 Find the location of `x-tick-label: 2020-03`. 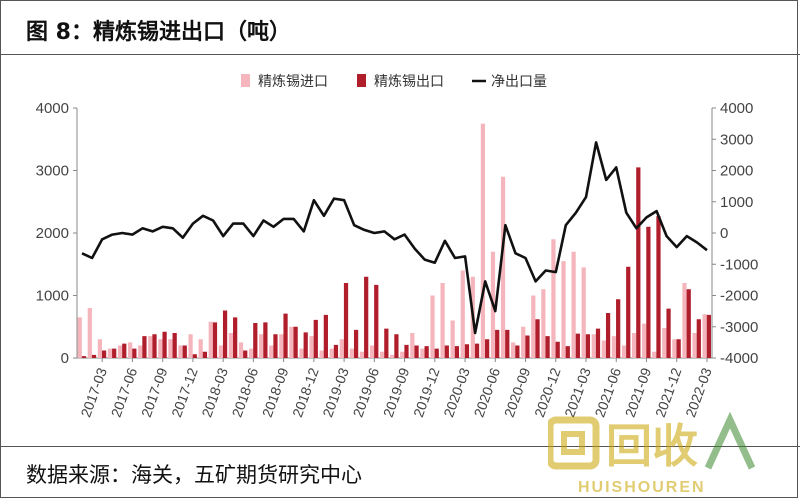

x-tick-label: 2020-03 is located at coordinates (456, 392).